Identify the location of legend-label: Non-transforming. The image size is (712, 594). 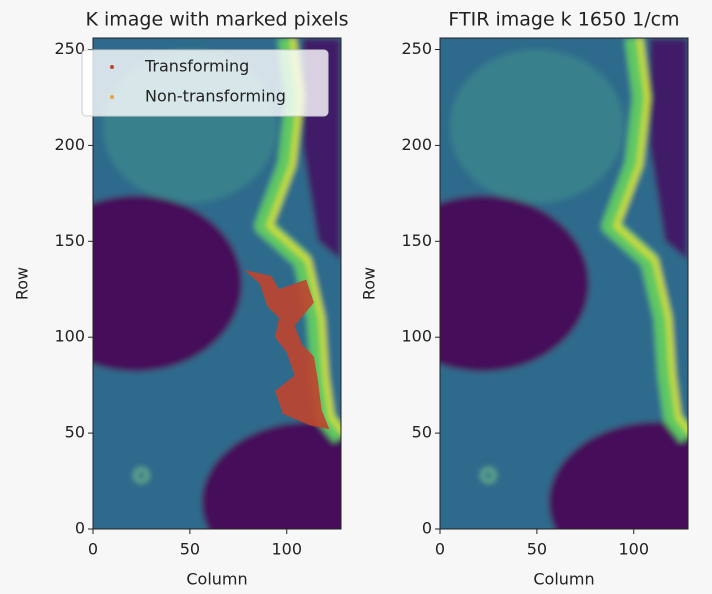
(215, 96).